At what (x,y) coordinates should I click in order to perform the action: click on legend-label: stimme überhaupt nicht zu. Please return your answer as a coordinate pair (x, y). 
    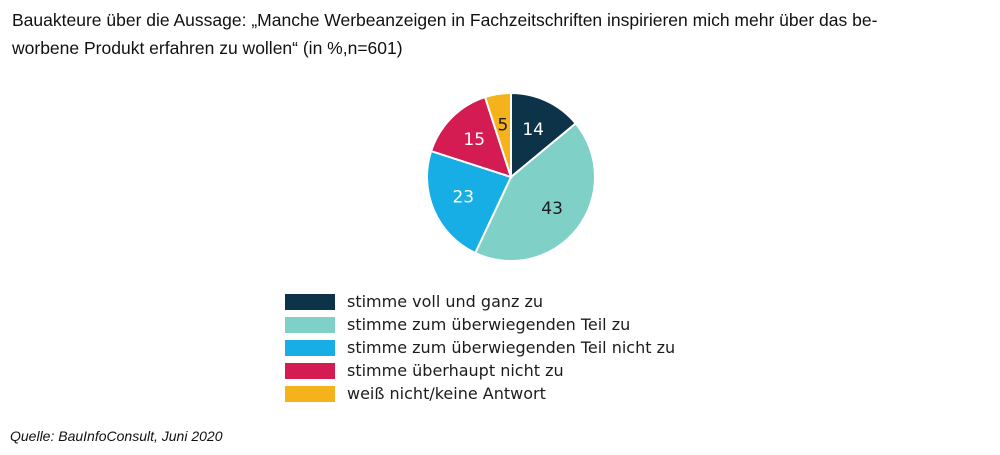
    Looking at the image, I should click on (455, 370).